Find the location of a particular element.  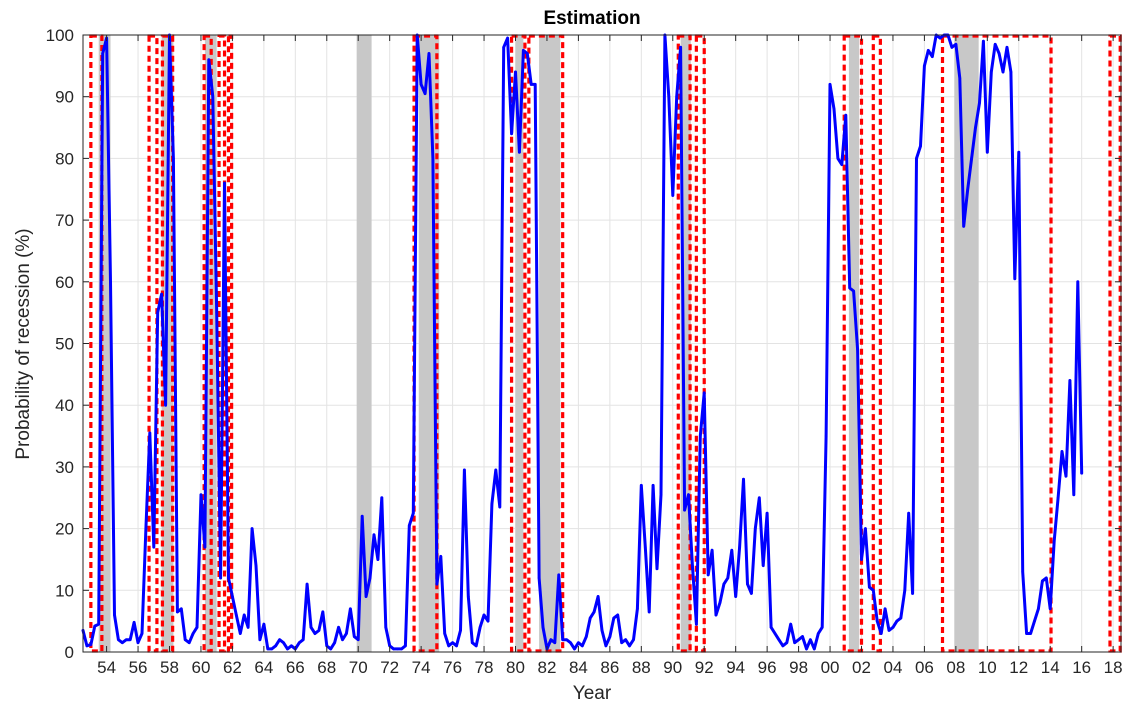

x-tick-label: 74 is located at coordinates (421, 667).